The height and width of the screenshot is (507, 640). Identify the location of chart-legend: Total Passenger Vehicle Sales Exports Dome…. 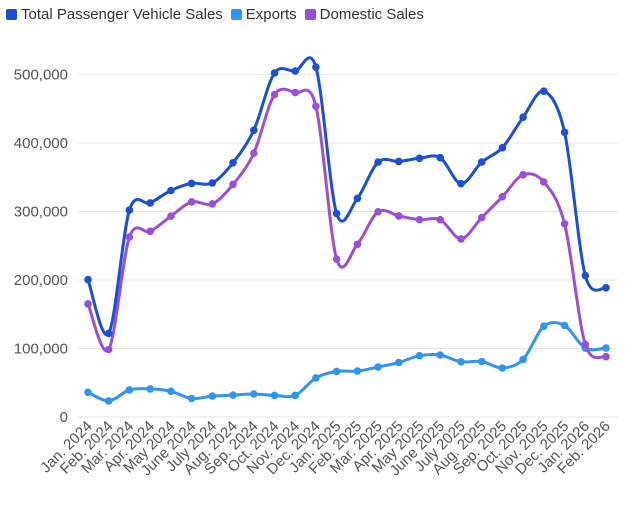
(219, 14).